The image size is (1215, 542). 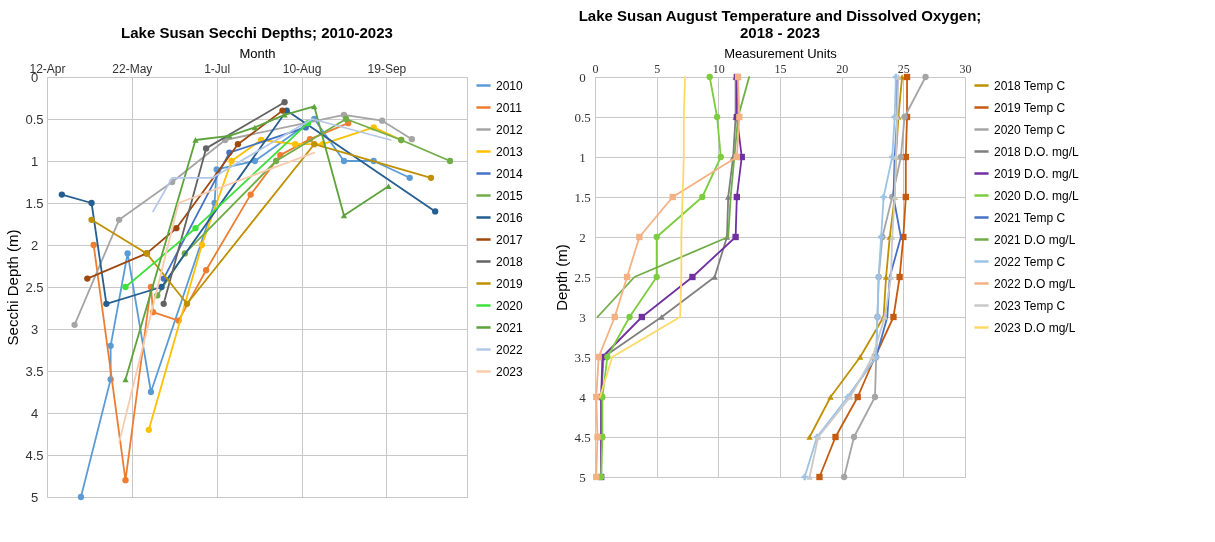 What do you see at coordinates (1030, 261) in the screenshot?
I see `legend-label: 2022 Temp C` at bounding box center [1030, 261].